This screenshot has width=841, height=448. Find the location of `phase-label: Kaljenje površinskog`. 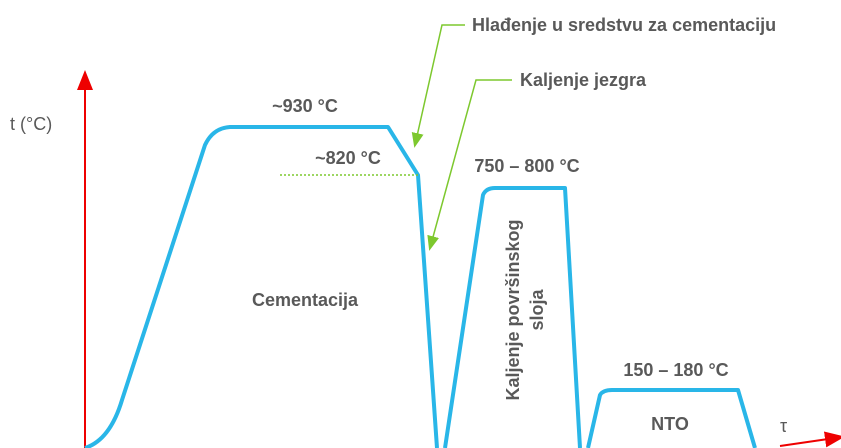

phase-label: Kaljenje površinskog is located at coordinates (513, 309).